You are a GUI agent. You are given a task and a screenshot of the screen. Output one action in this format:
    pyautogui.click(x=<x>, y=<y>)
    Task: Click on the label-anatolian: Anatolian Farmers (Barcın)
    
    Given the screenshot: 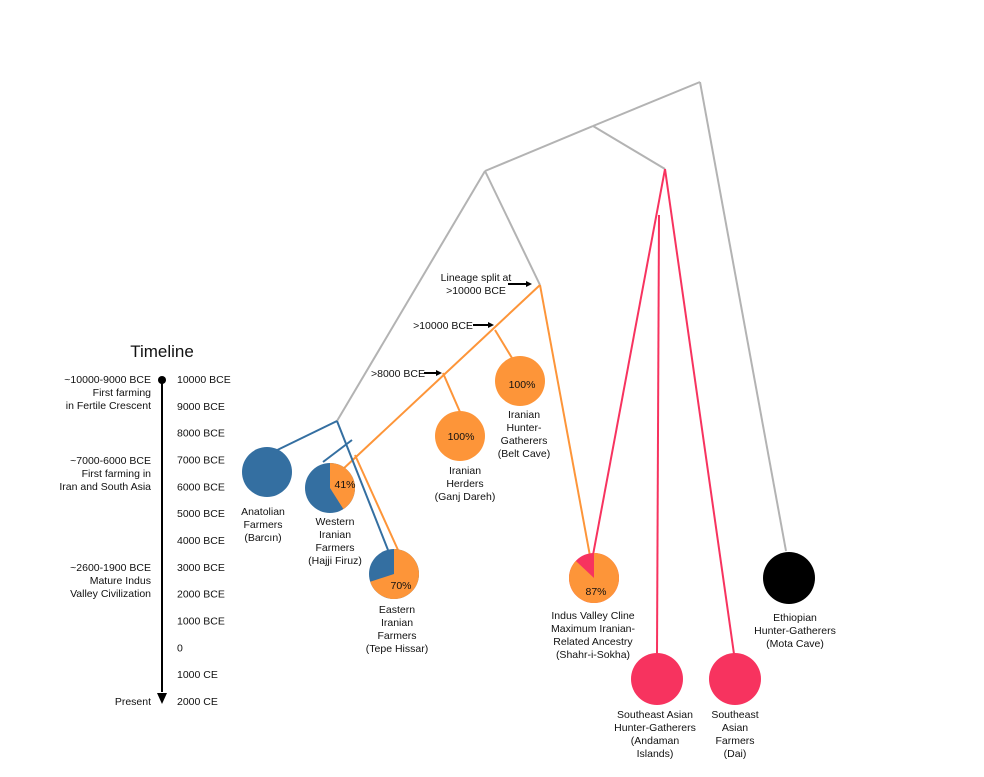 What is the action you would take?
    pyautogui.click(x=263, y=525)
    